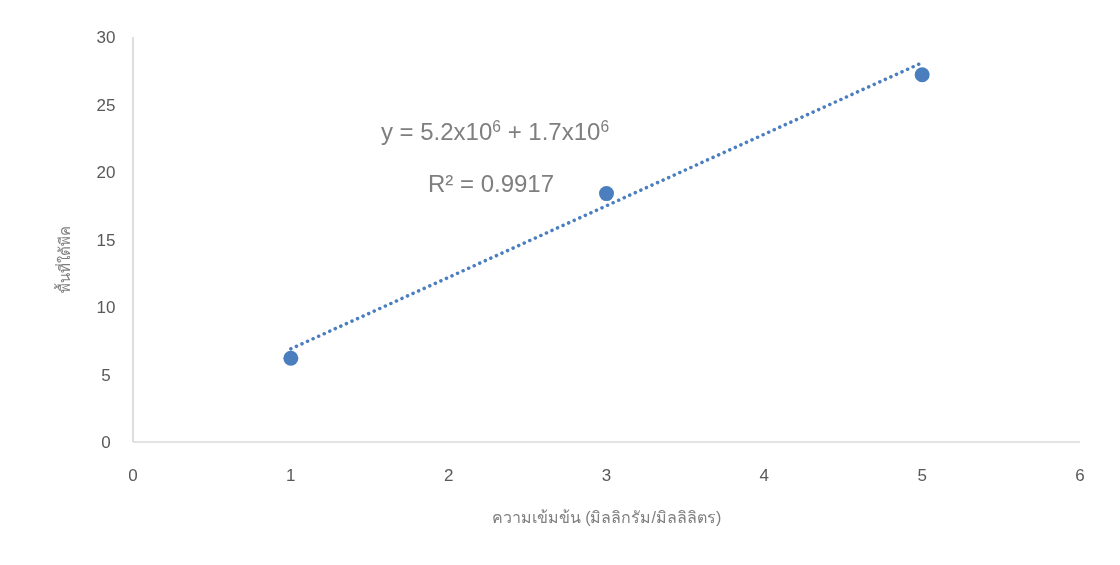 This screenshot has height=565, width=1120. I want to click on x-tick-label: 0, so click(133, 475).